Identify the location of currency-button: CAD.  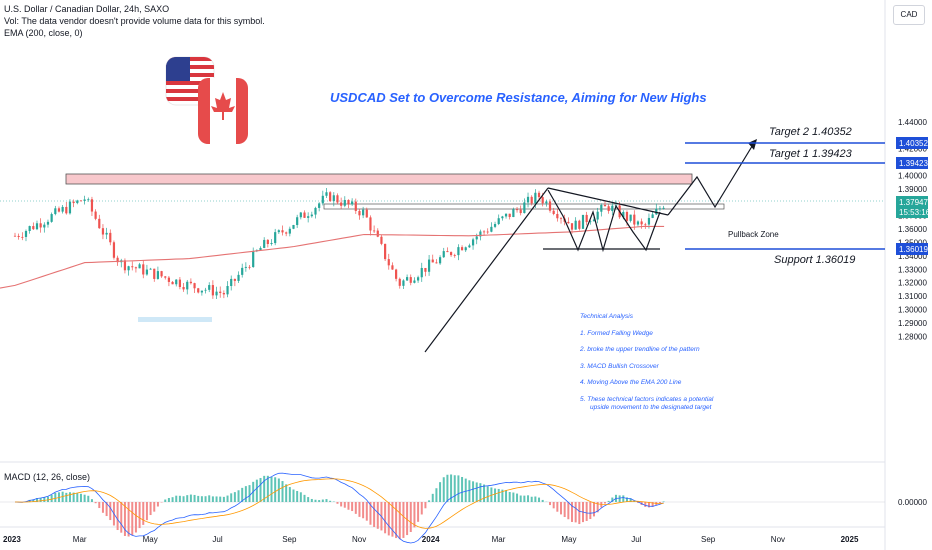
(909, 15).